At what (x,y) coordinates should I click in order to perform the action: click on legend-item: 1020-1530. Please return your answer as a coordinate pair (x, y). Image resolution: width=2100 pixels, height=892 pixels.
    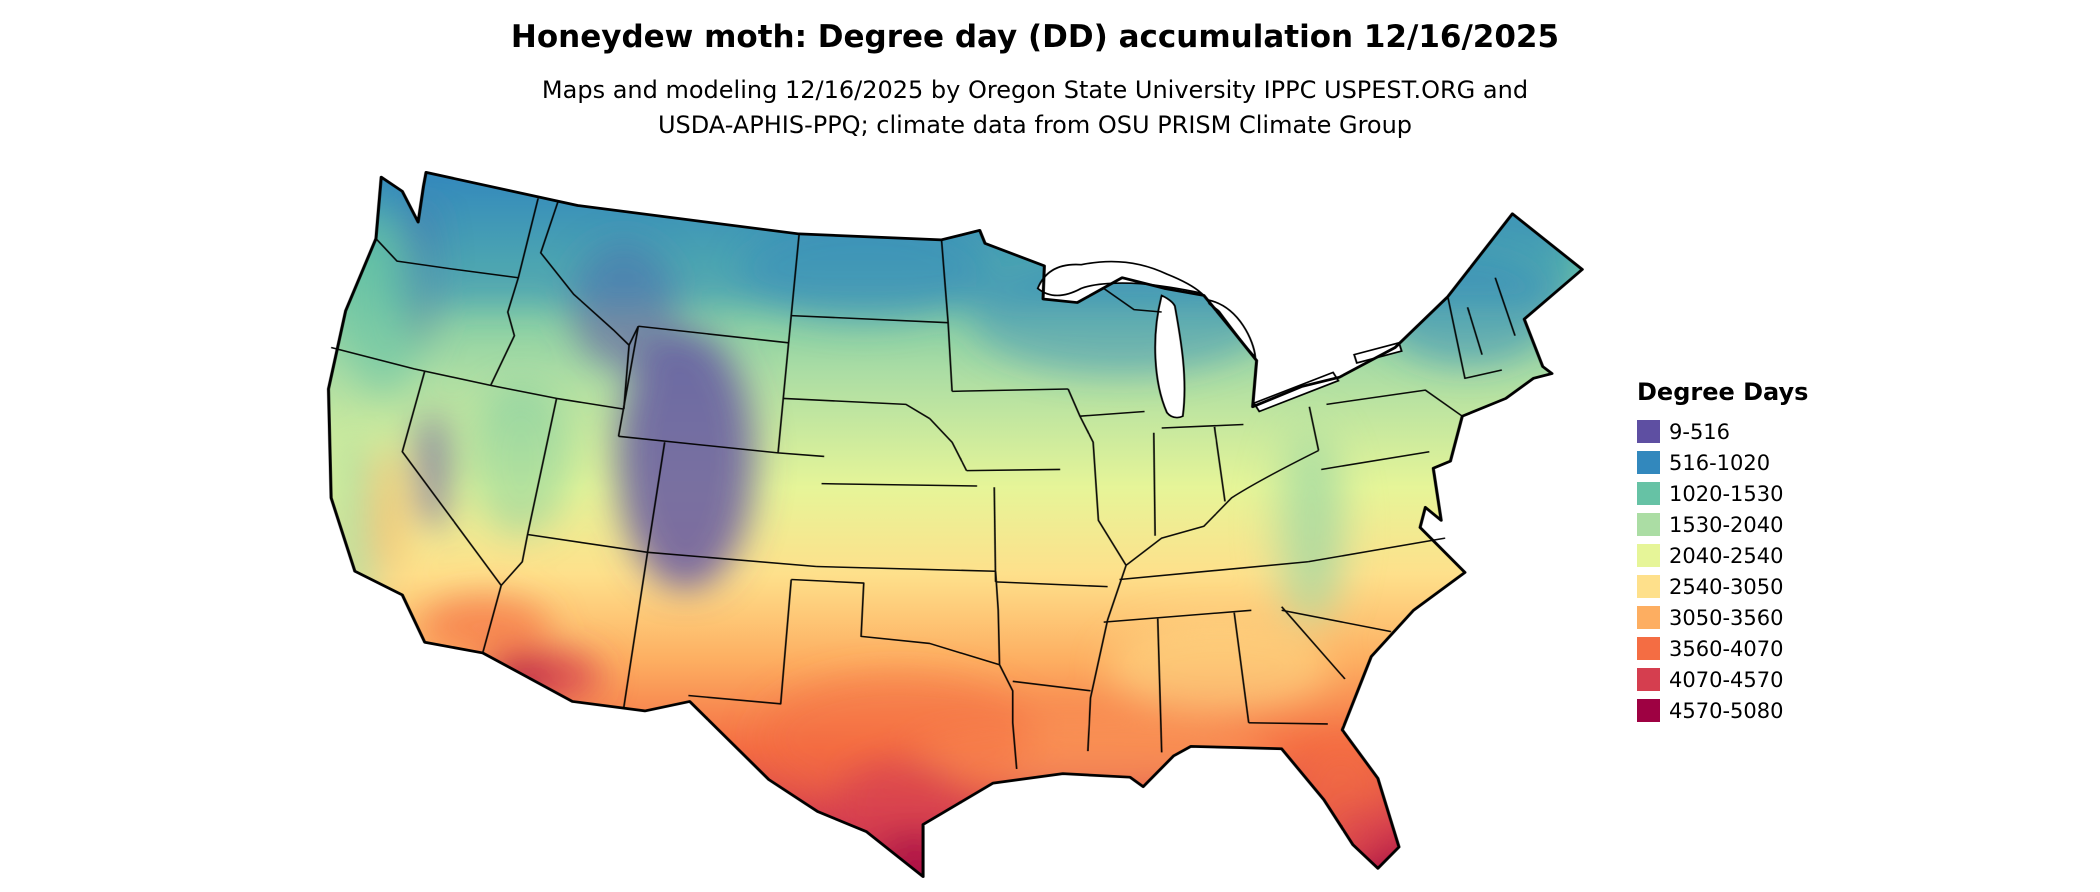
    Looking at the image, I should click on (1722, 493).